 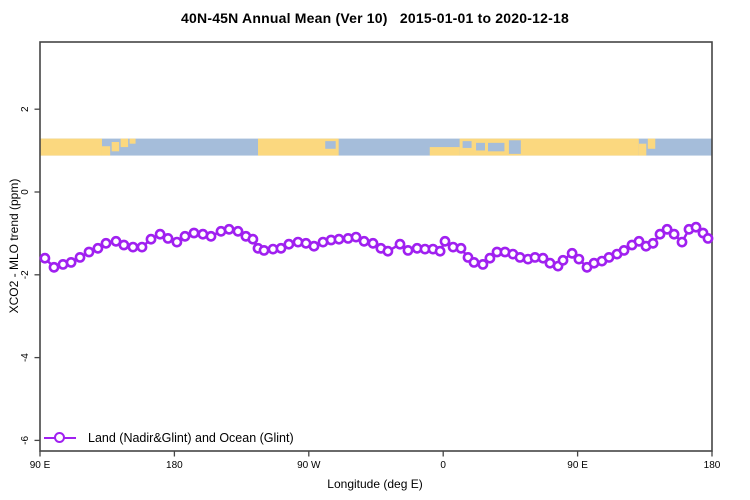 What do you see at coordinates (14, 246) in the screenshot?
I see `y-axis-label: XCO2 - MLO trend (ppm)` at bounding box center [14, 246].